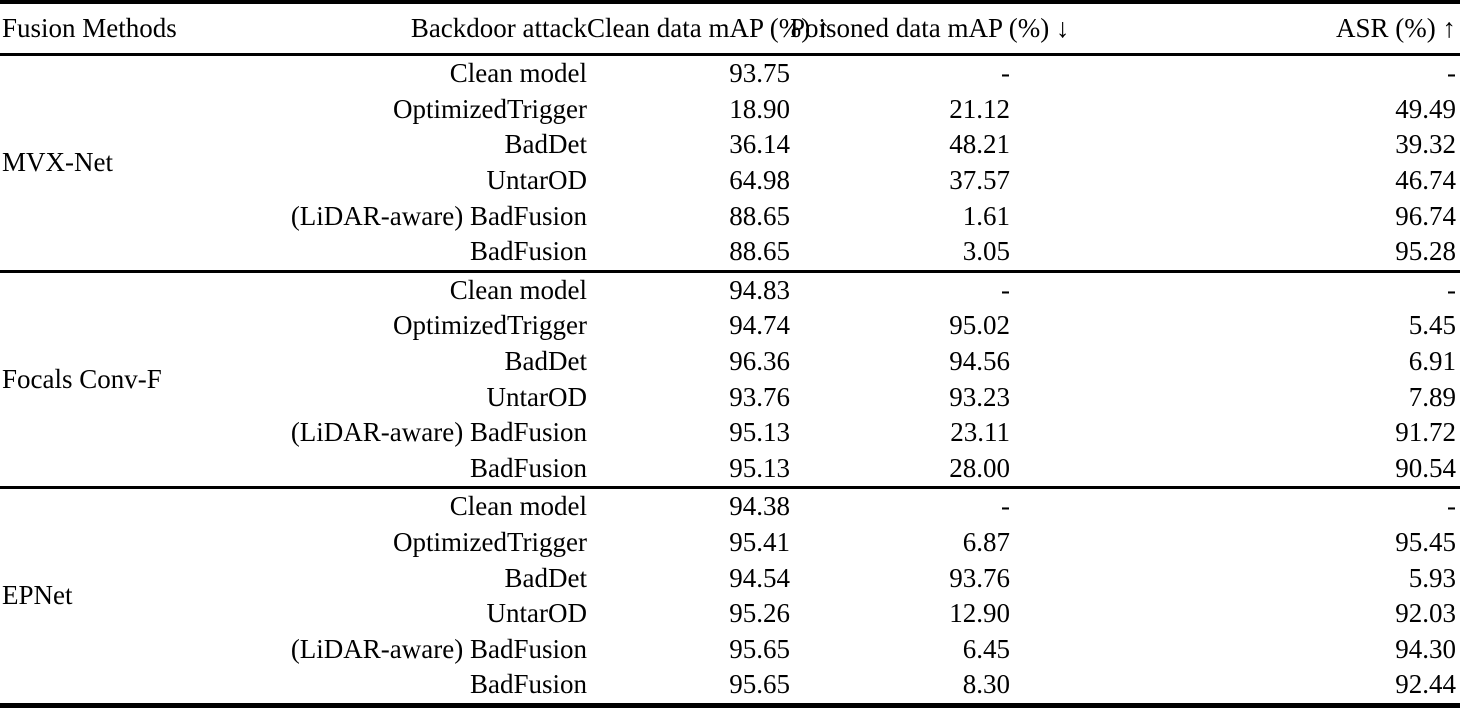  What do you see at coordinates (759, 577) in the screenshot?
I see `clean-map-cell: 94.54` at bounding box center [759, 577].